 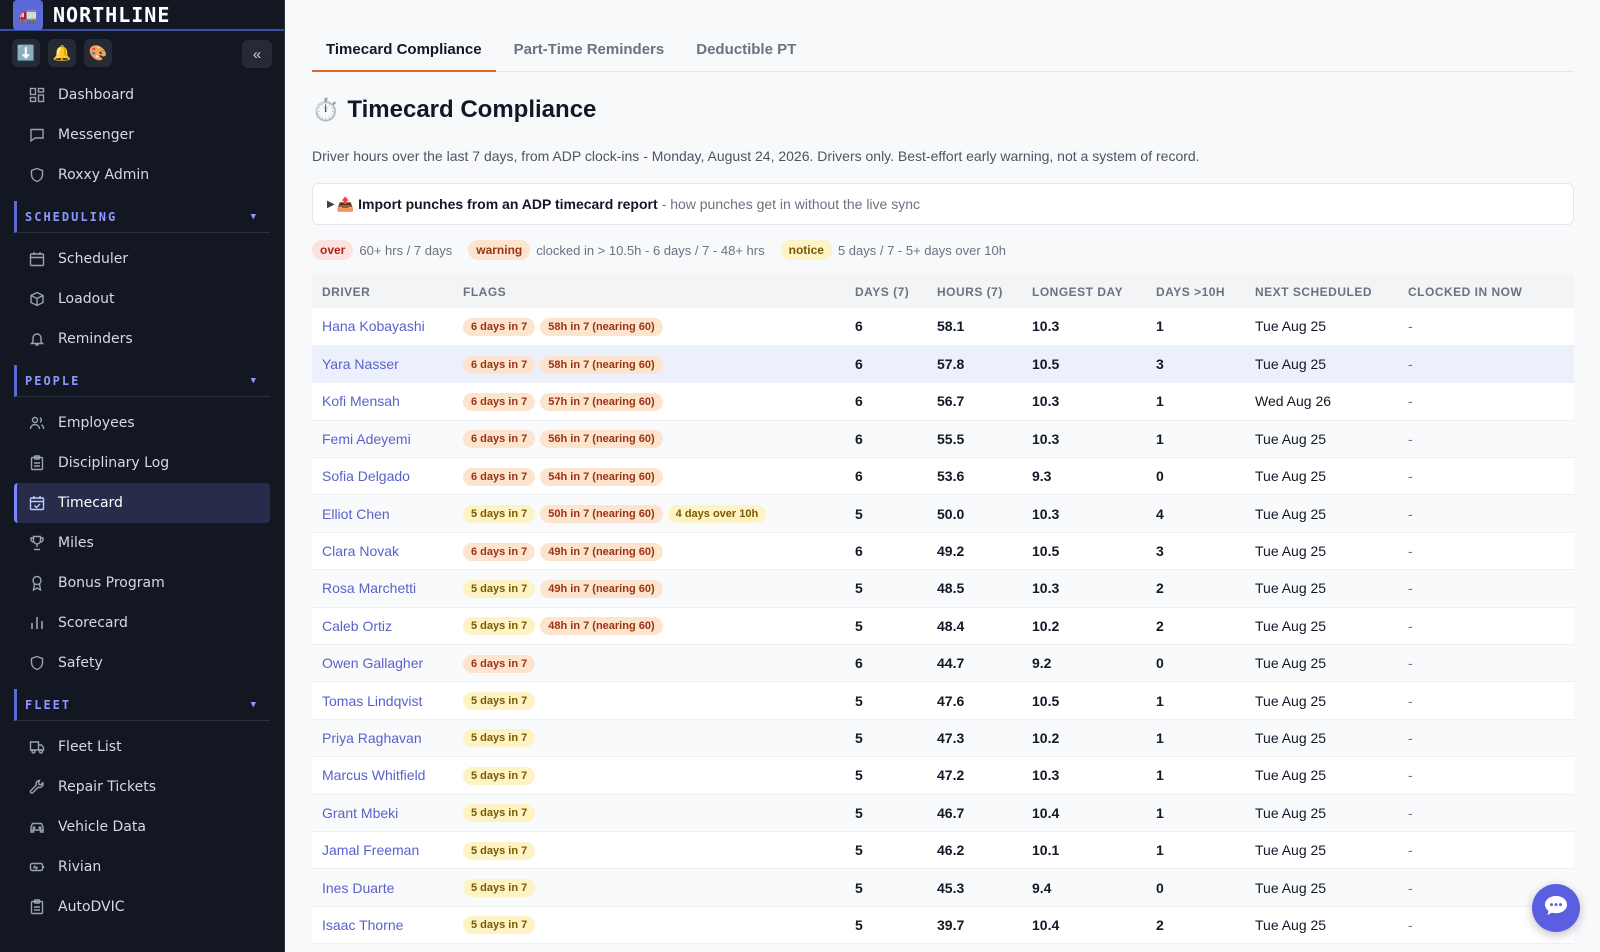 I want to click on sidebar-item-loadout: Loadout, so click(x=142, y=299).